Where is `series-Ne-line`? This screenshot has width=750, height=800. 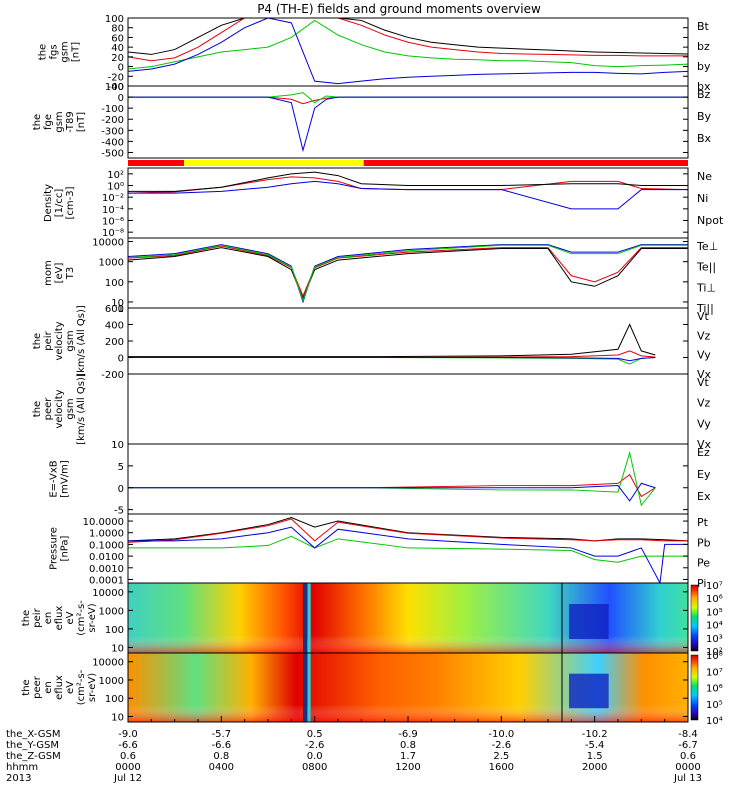
series-Ne-line is located at coordinates (408, 185).